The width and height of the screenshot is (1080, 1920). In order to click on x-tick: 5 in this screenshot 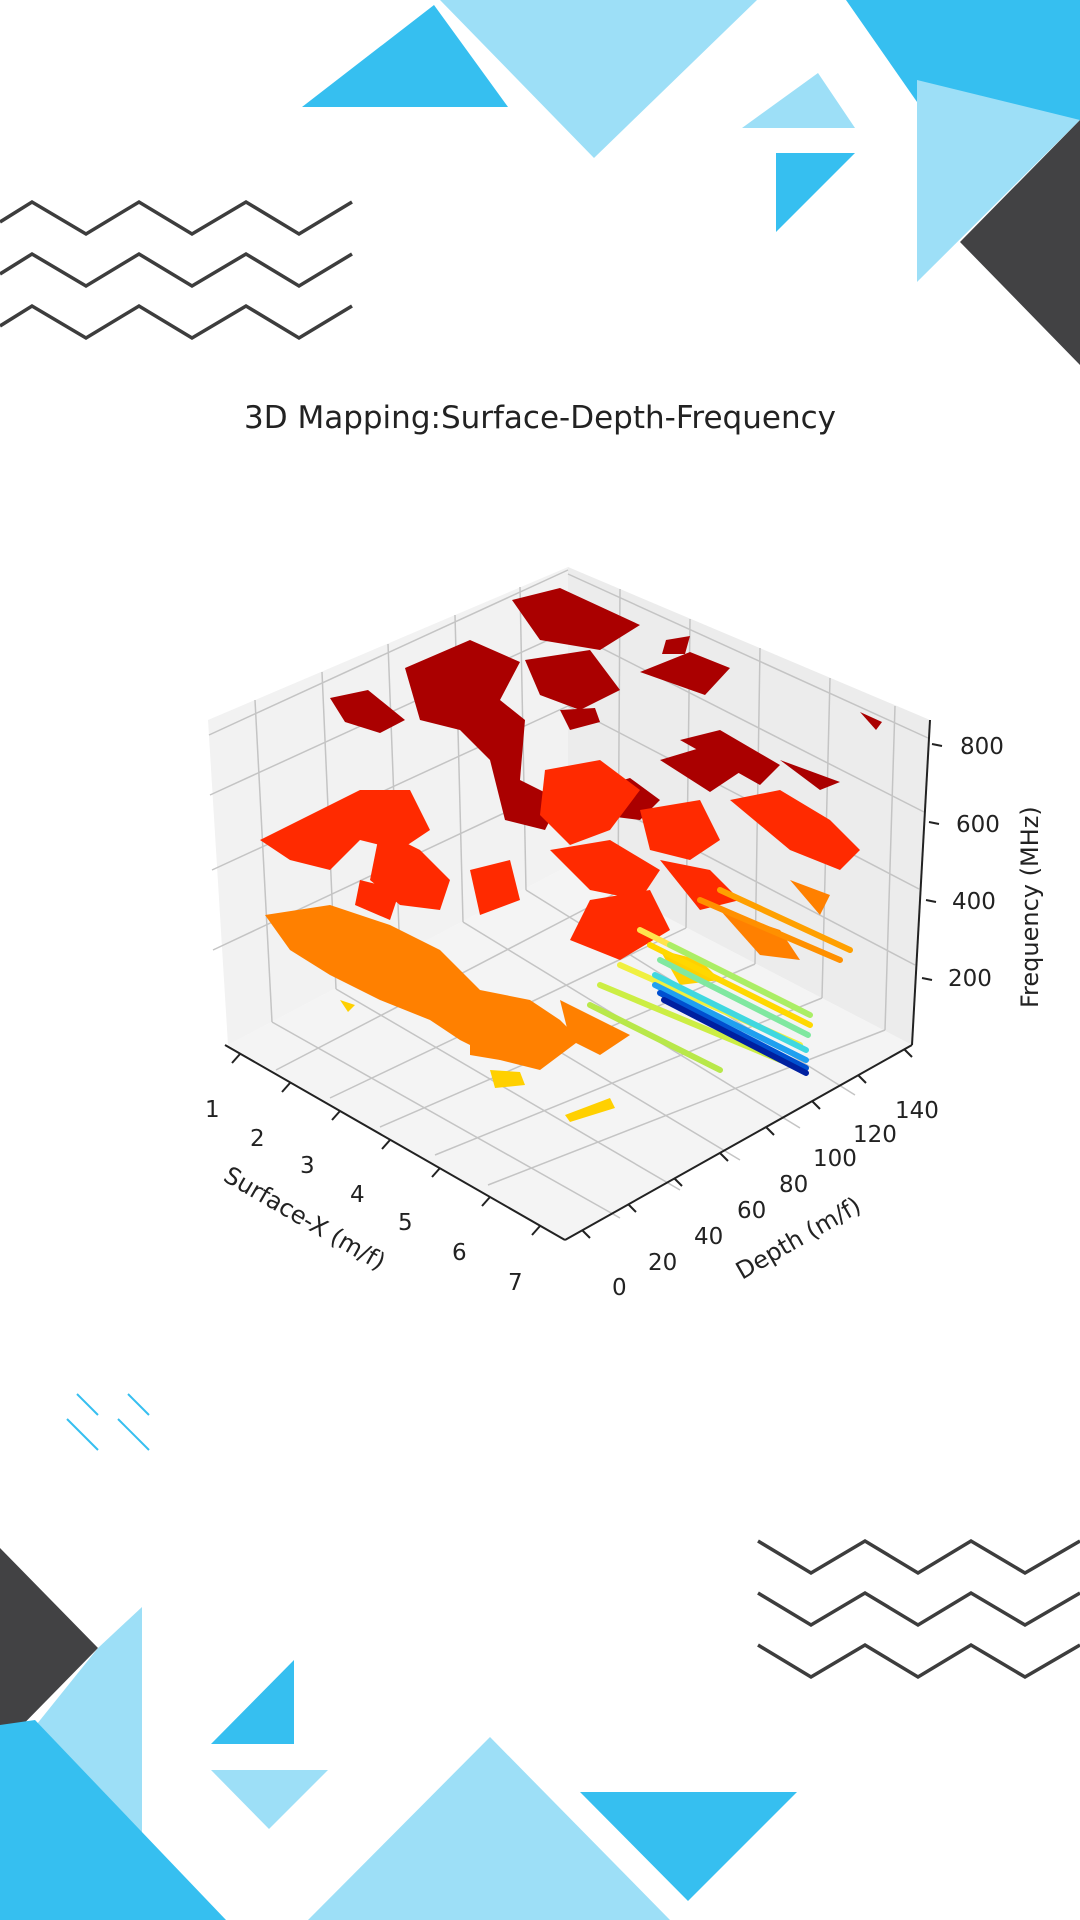, I will do `click(405, 1223)`.